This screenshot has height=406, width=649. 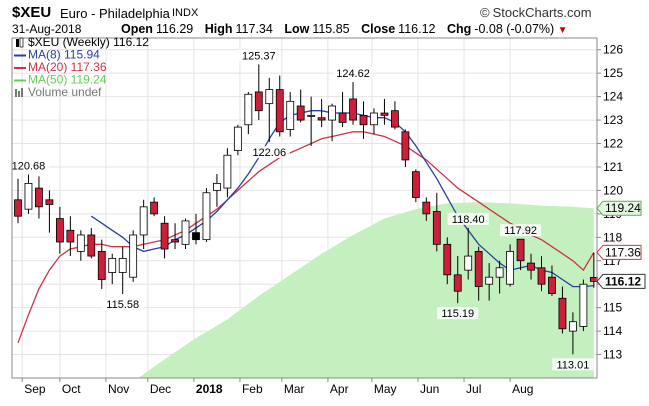 I want to click on price-tag-label: 119.24, so click(x=623, y=208).